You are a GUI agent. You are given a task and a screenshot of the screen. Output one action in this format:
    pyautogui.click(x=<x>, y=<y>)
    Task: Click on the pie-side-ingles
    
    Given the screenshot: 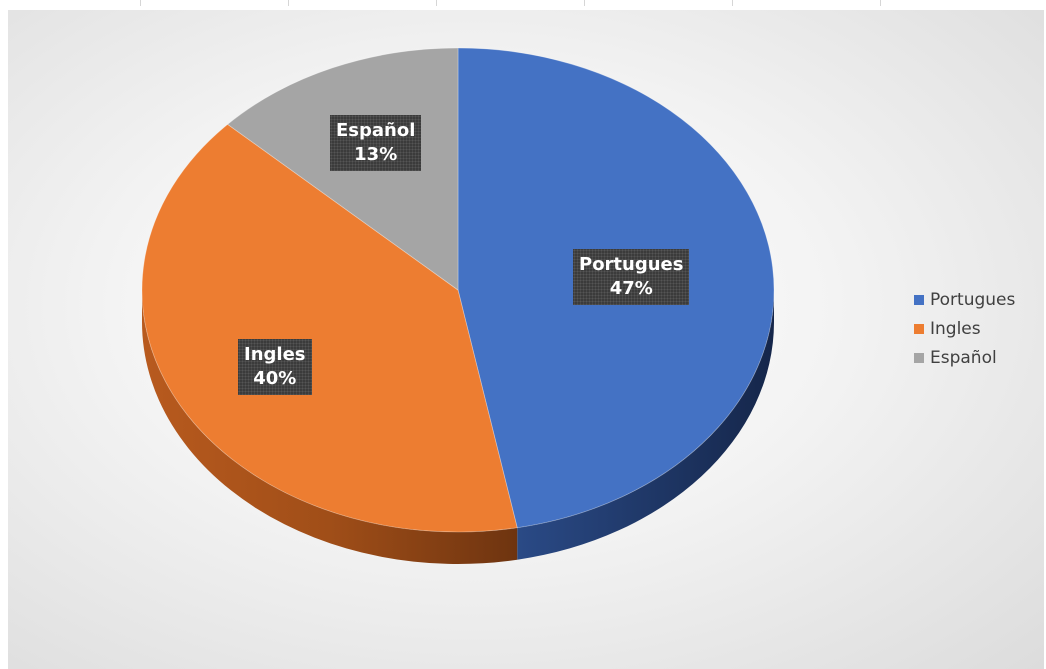 What is the action you would take?
    pyautogui.click(x=330, y=427)
    